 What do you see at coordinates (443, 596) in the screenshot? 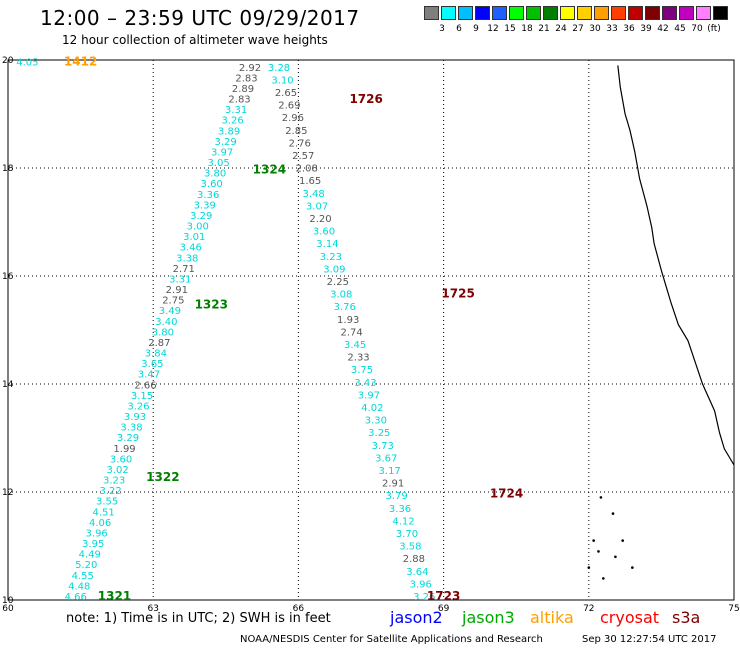
I see `pass-time-label: 1723` at bounding box center [443, 596].